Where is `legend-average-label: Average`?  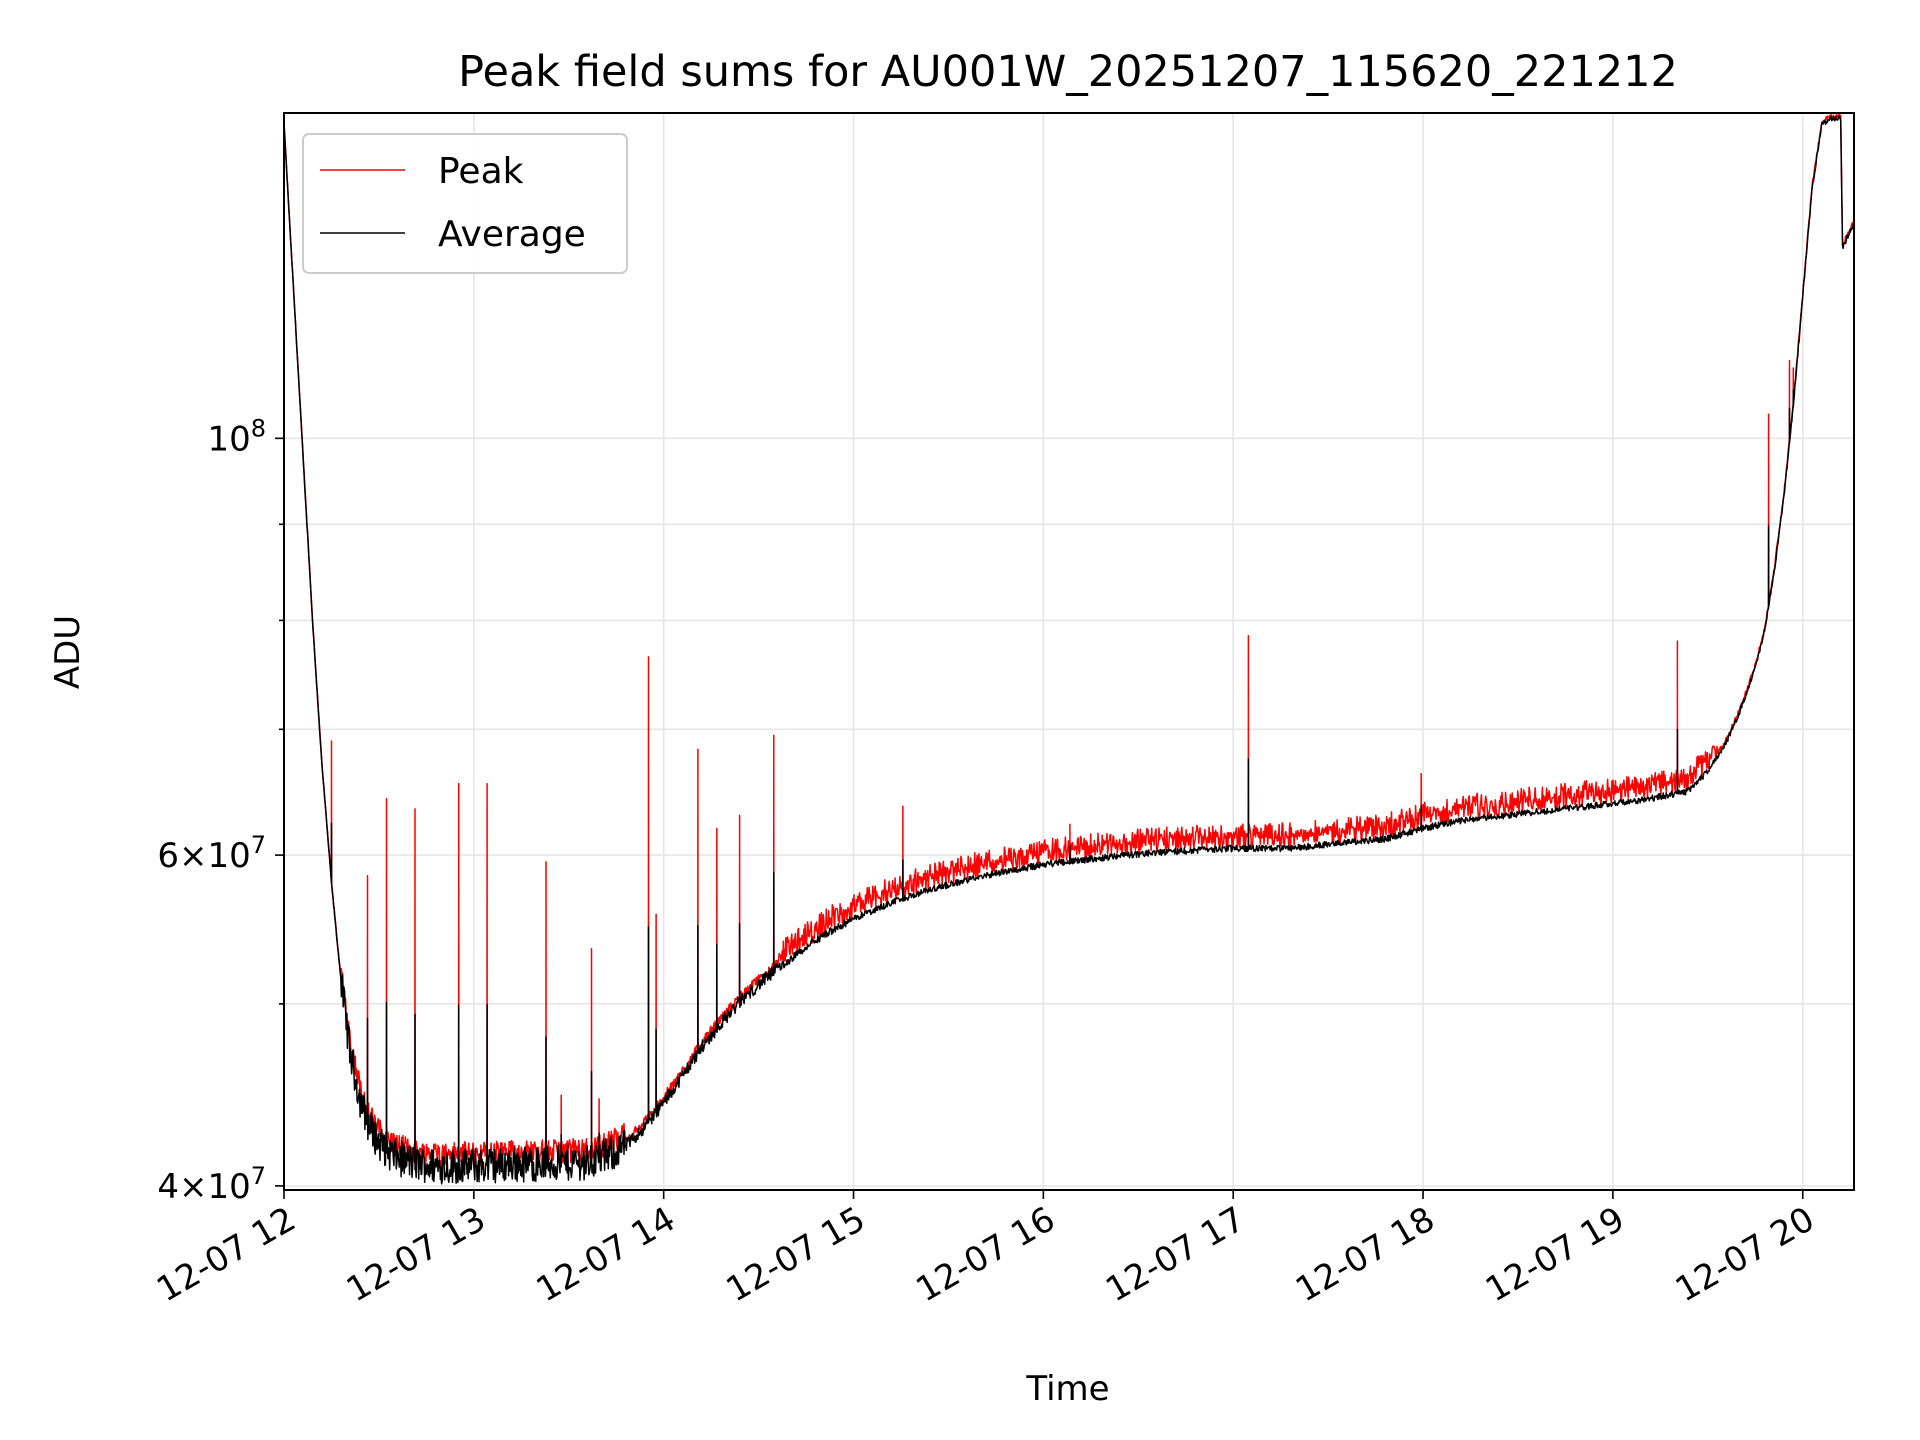 legend-average-label: Average is located at coordinates (512, 234).